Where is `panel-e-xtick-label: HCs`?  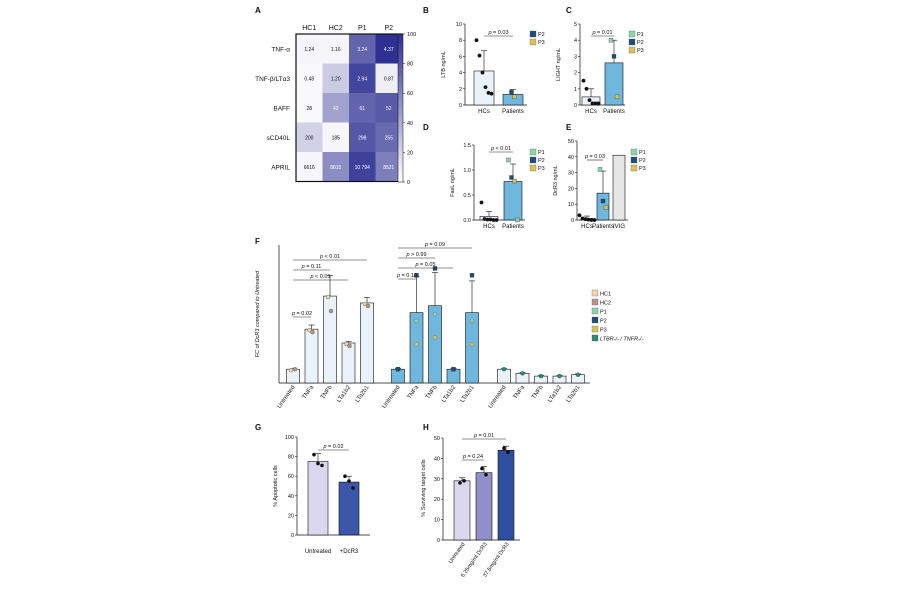
panel-e-xtick-label: HCs is located at coordinates (587, 227).